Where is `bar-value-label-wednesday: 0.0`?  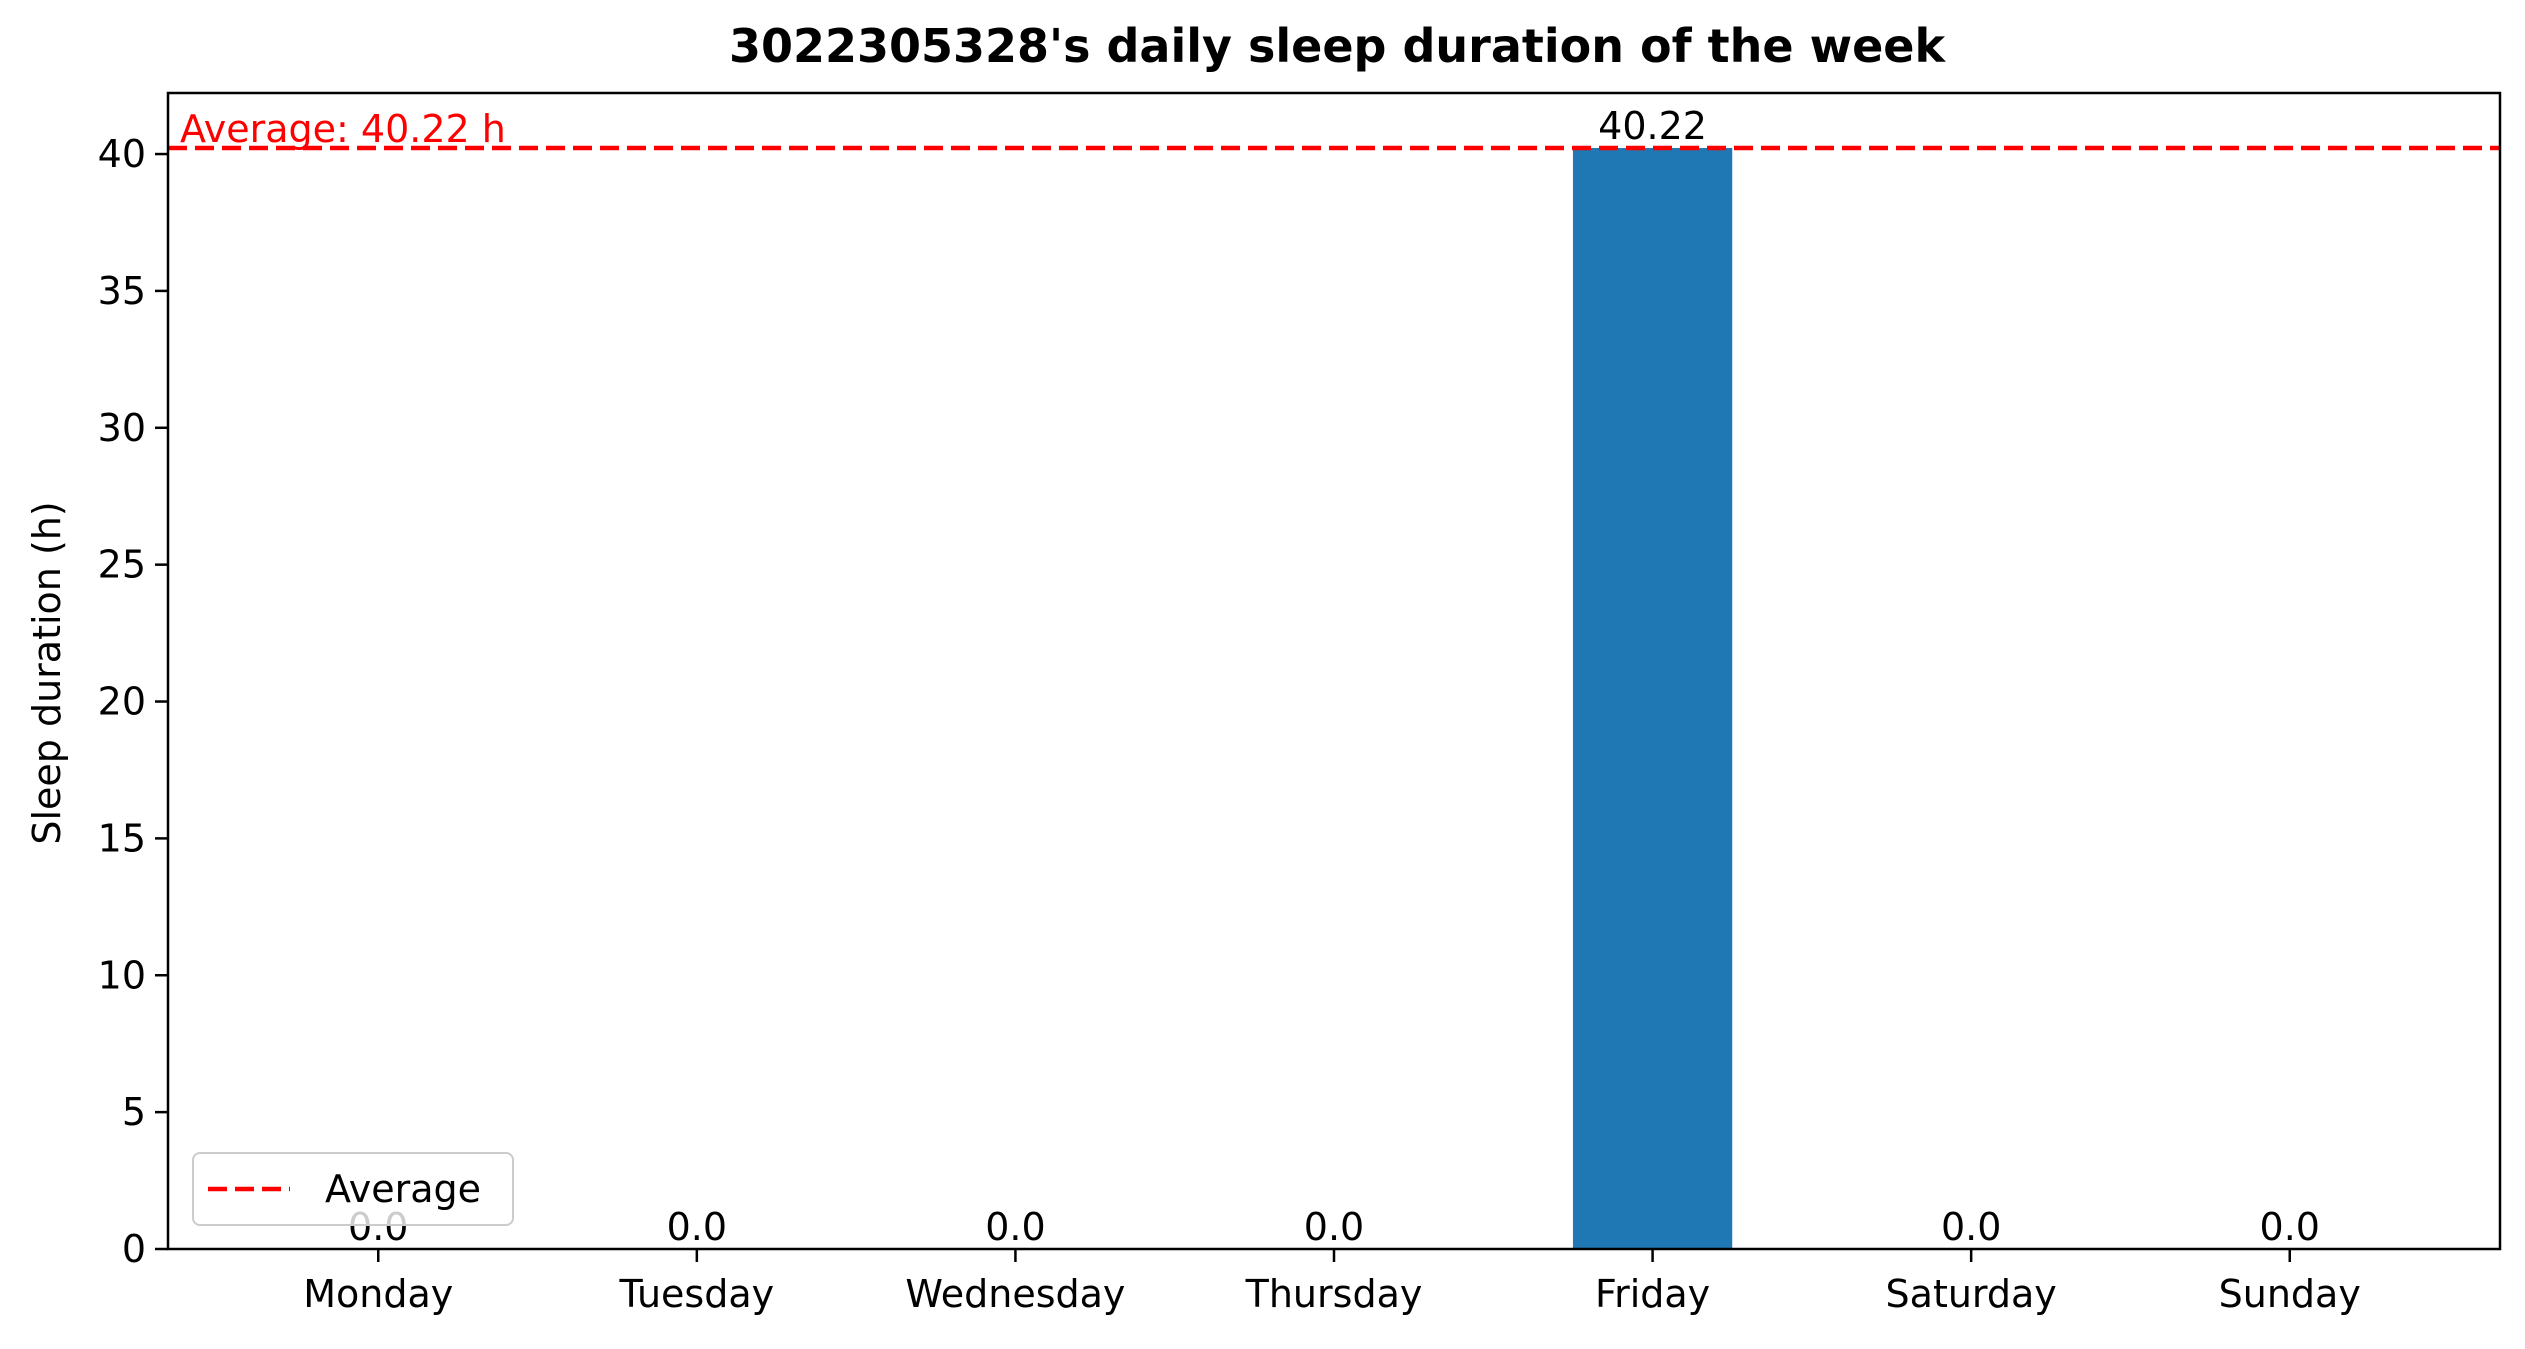 bar-value-label-wednesday: 0.0 is located at coordinates (1015, 1227).